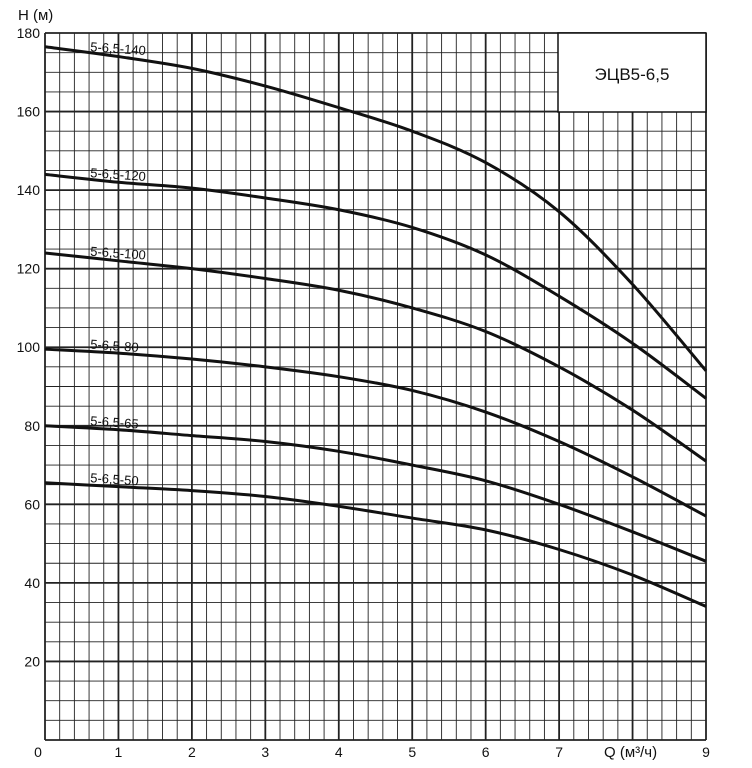 The image size is (752, 768). I want to click on chart-title: ЭЦВ5-6,5, so click(632, 74).